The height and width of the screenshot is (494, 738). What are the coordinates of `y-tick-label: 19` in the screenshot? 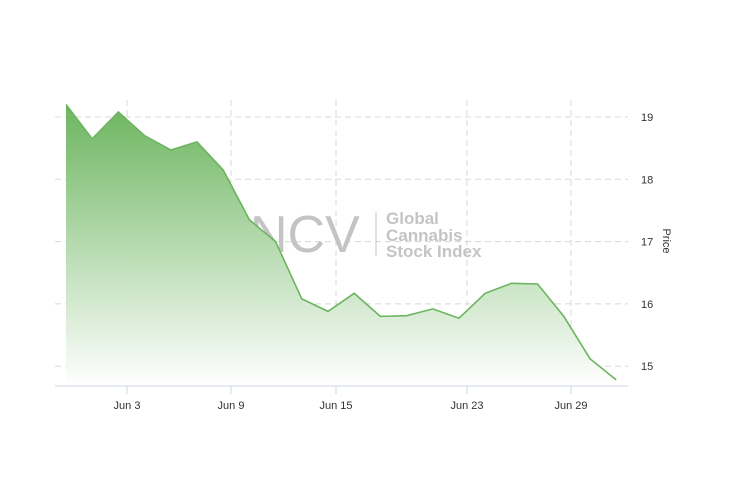 It's located at (647, 118).